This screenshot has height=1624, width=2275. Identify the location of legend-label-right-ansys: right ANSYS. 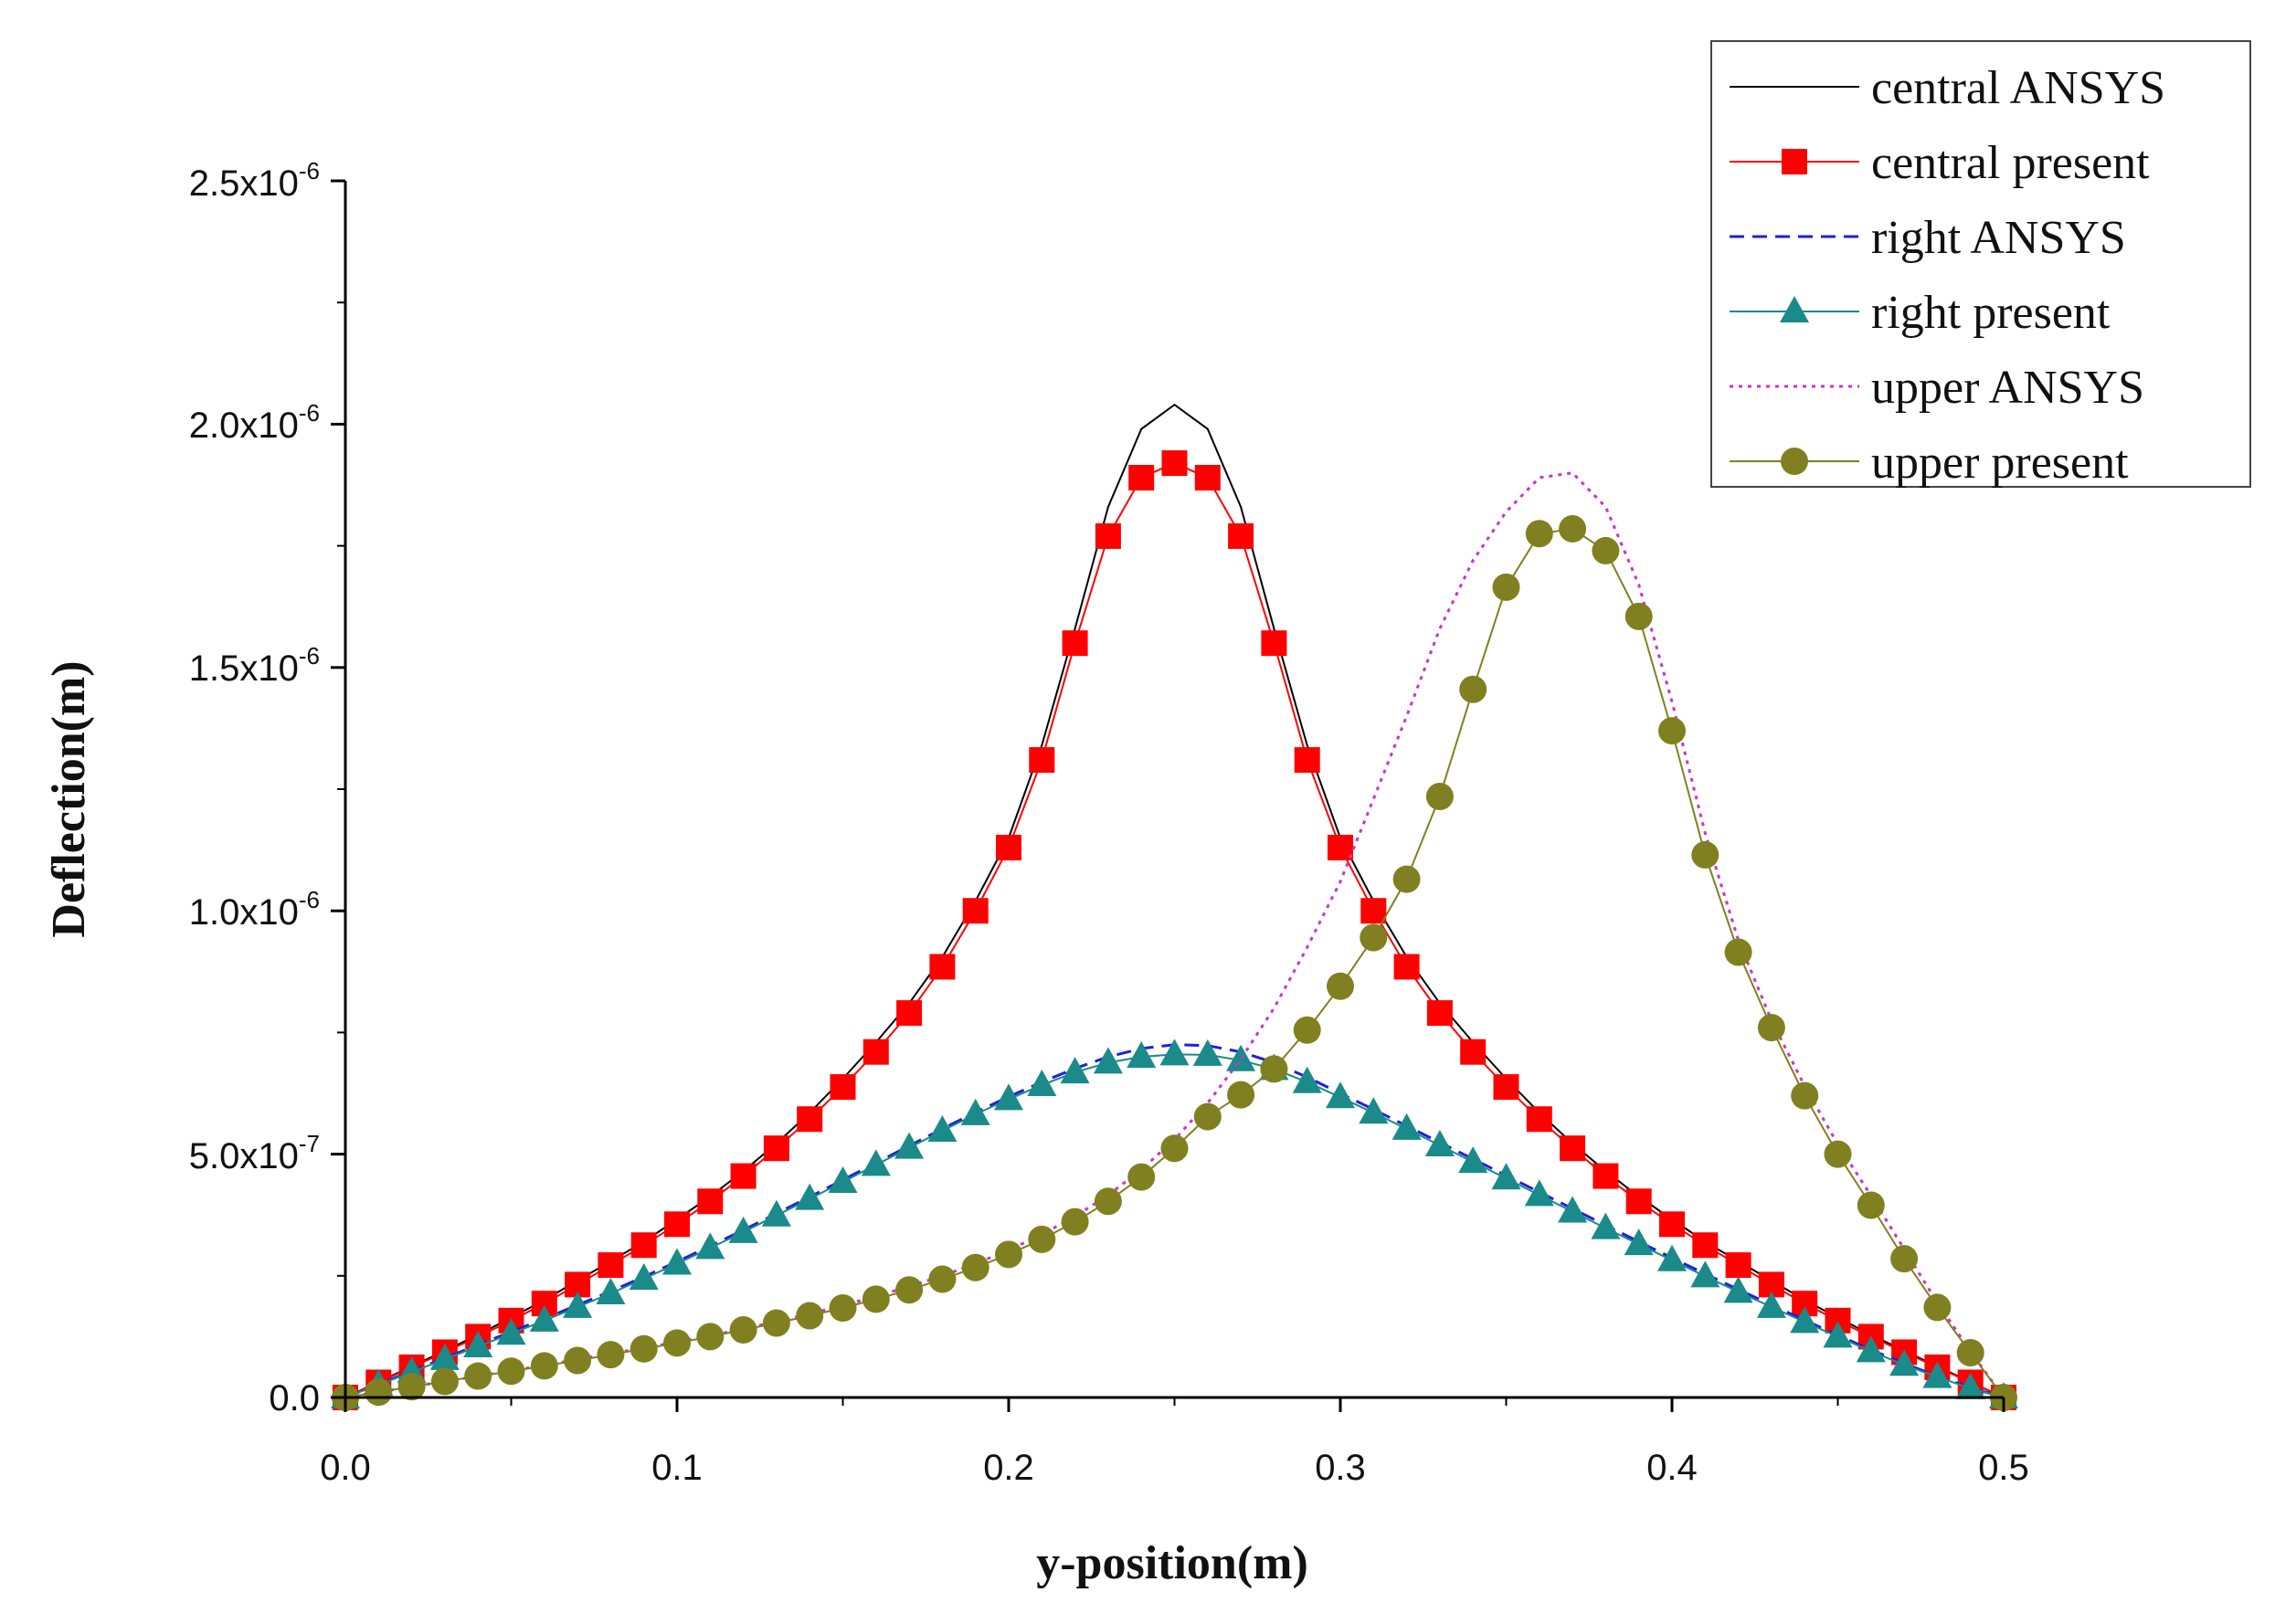
(1999, 238).